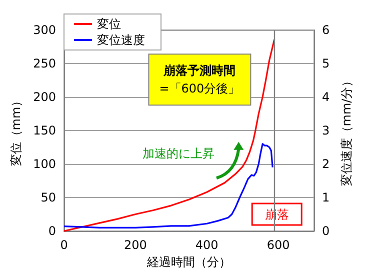  Describe the element at coordinates (326, 63) in the screenshot. I see `y2-tick-label: 5` at that location.